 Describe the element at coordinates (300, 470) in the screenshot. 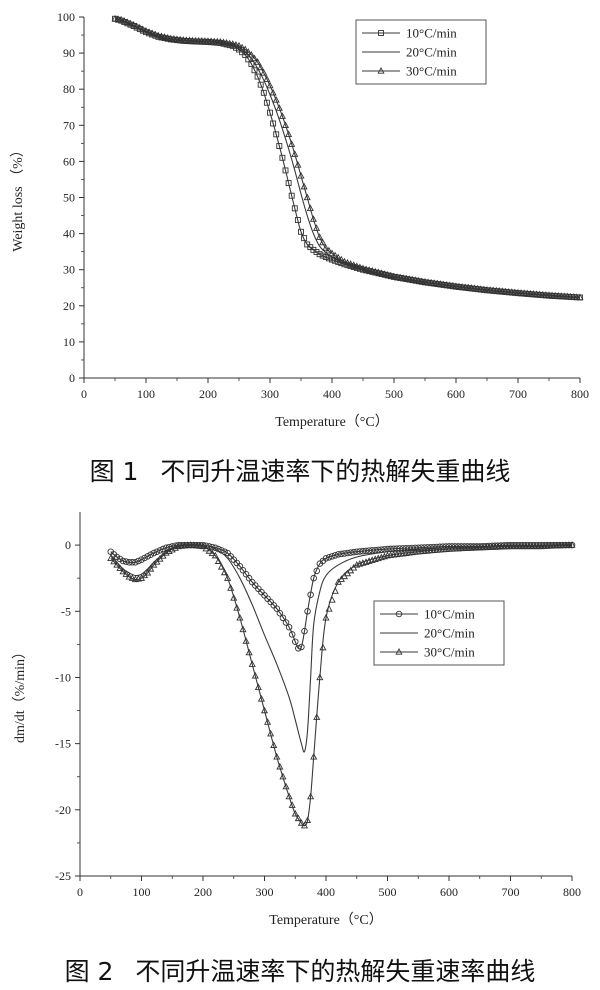

I see `figure-1-caption: 图 1 不同升温速率下的热解失重曲线` at that location.